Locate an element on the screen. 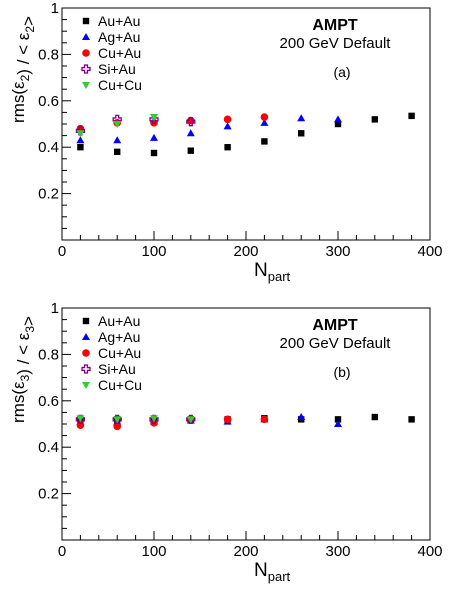 Image resolution: width=454 pixels, height=599 pixels. x-axis-label-subscript: part is located at coordinates (279, 576).